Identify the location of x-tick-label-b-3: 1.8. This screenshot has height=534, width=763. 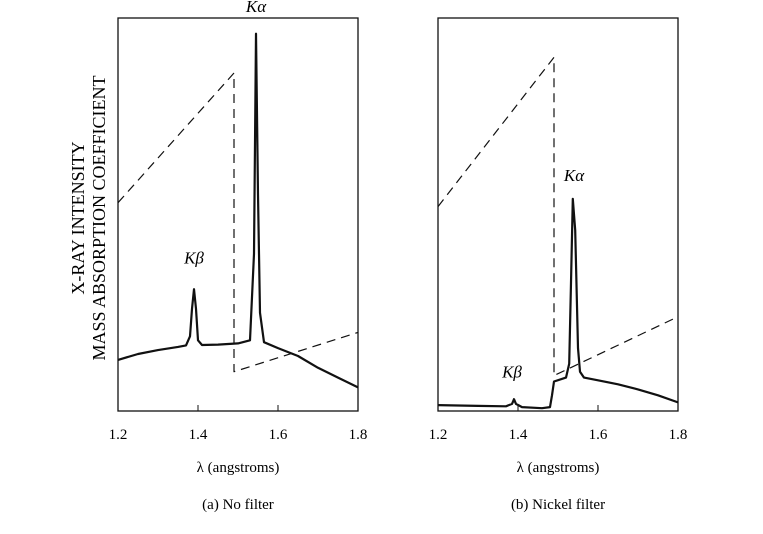
(678, 435).